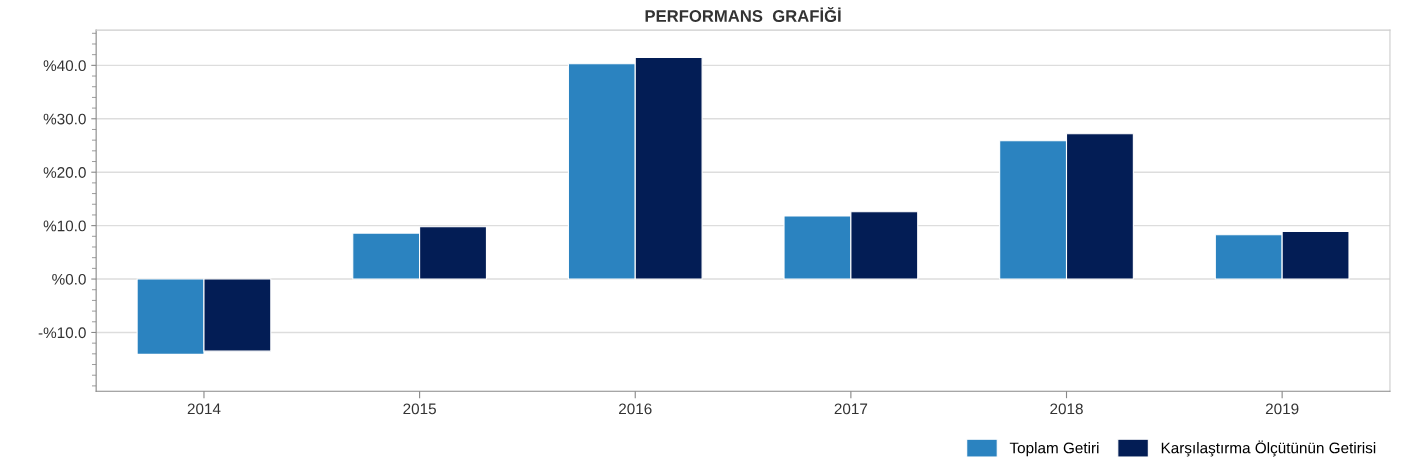  I want to click on y-tick-label: -%10.0, so click(62, 333).